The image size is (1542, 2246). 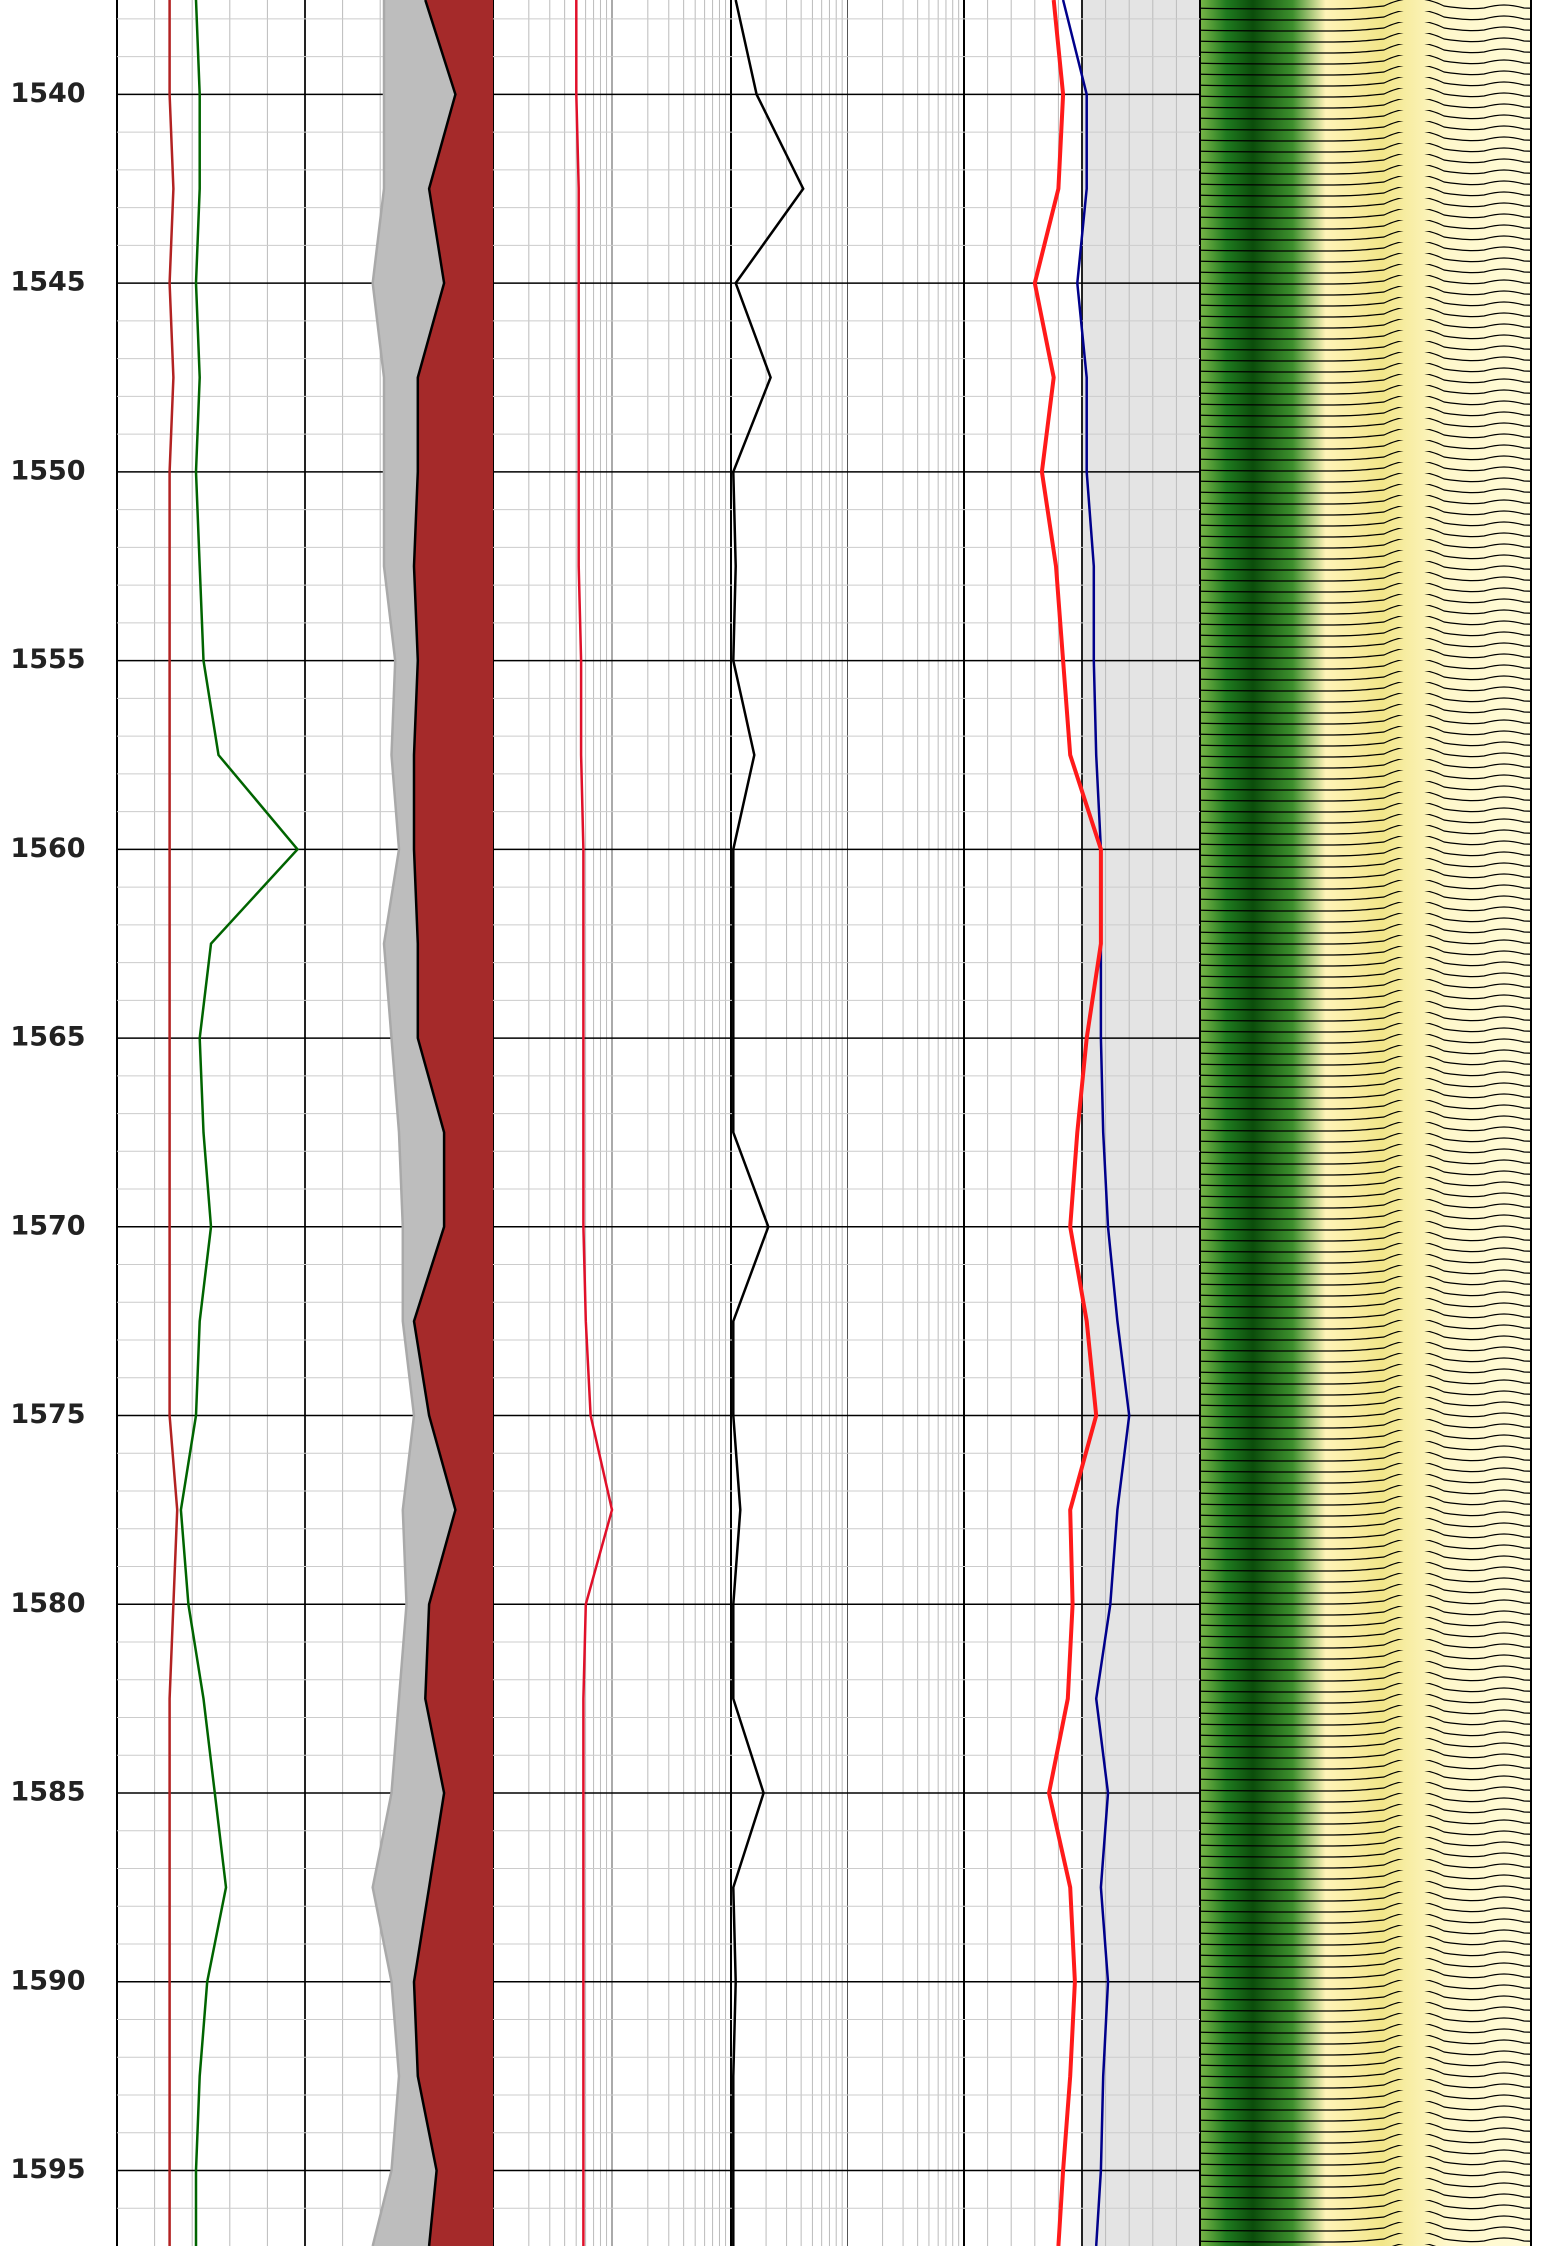 I want to click on depth-label: 1565, so click(x=47, y=1037).